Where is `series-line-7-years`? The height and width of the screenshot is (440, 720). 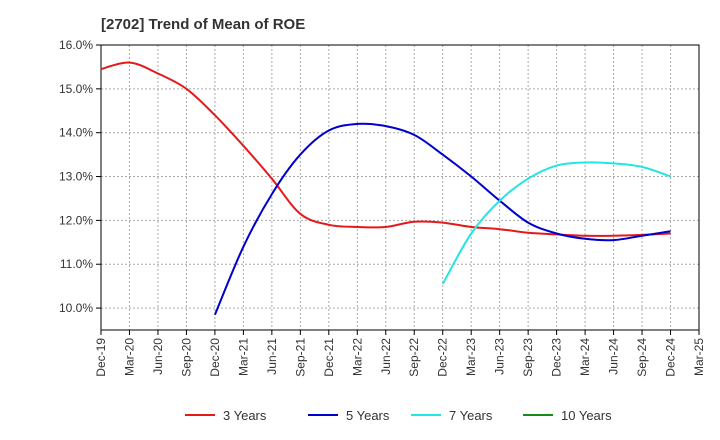
series-line-7-years is located at coordinates (556, 223).